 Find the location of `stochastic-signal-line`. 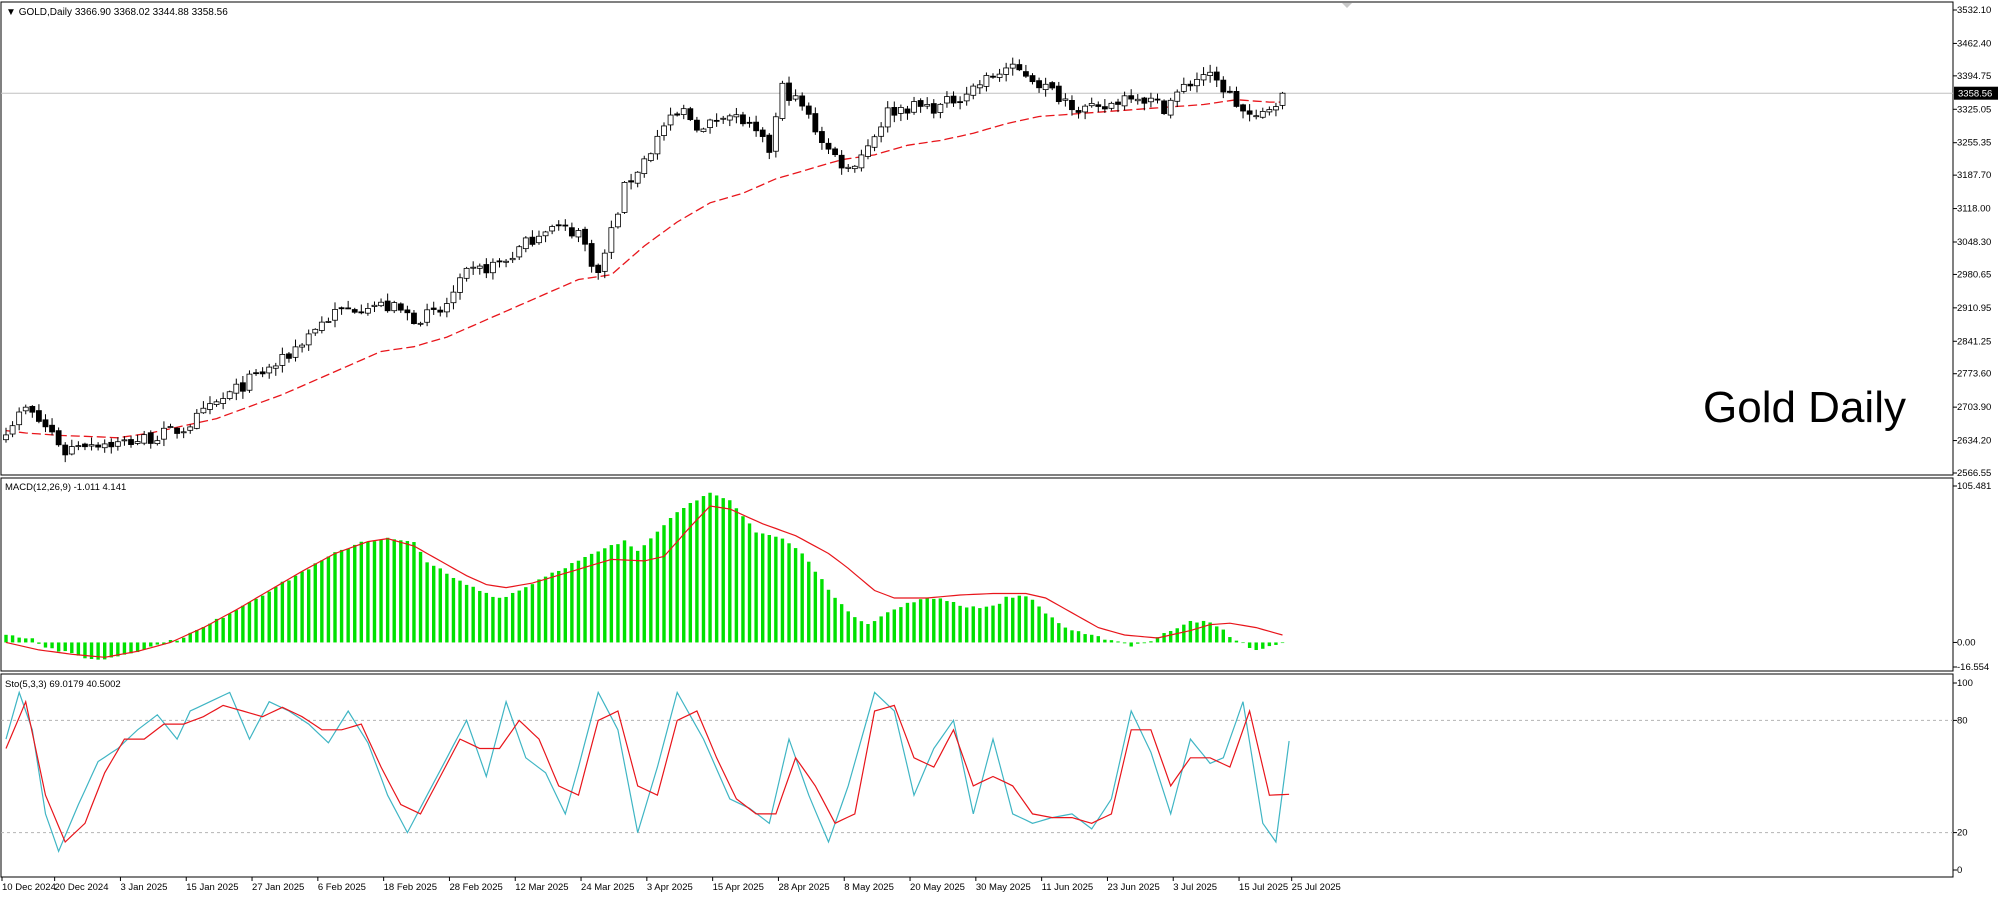

stochastic-signal-line is located at coordinates (647, 771).